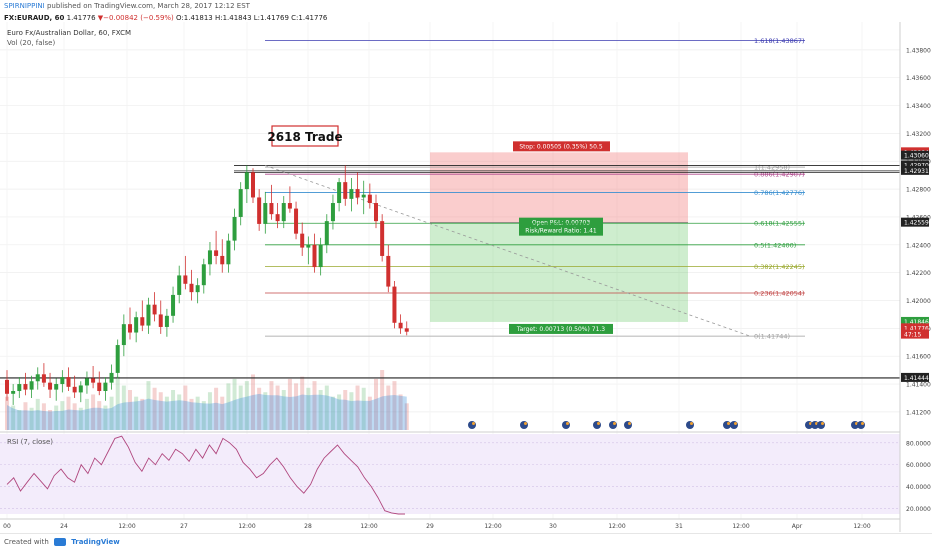  I want to click on target-label-box, so click(561, 328).